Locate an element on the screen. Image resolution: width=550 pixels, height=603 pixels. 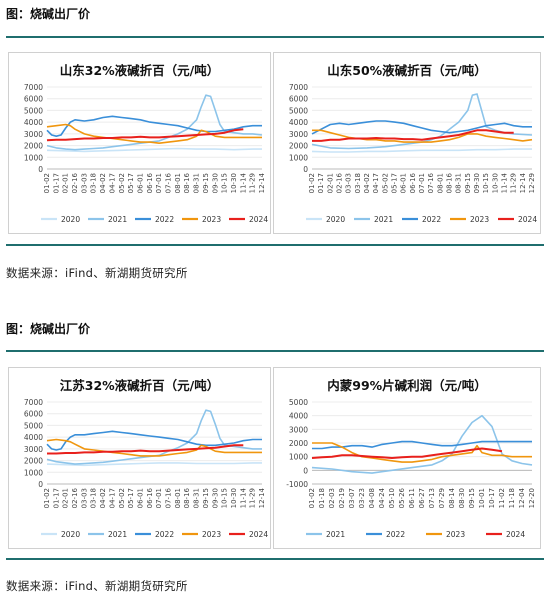
x-tick-label: 06-16 is located at coordinates (150, 182).